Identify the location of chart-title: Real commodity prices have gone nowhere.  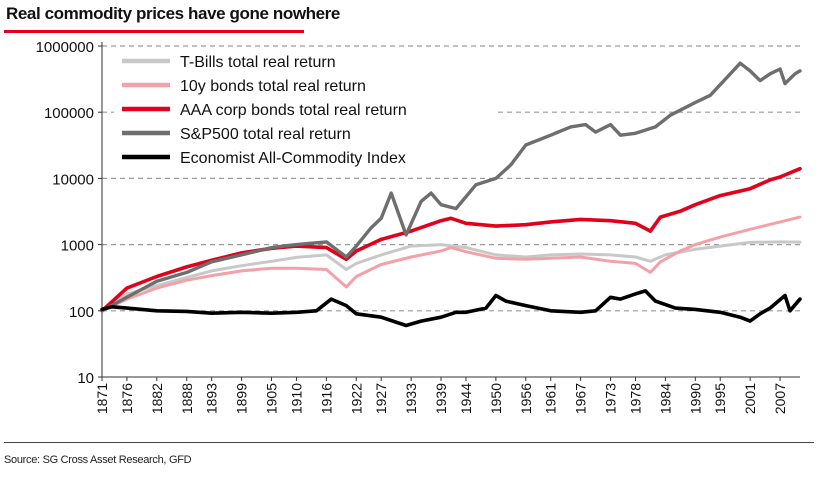
(173, 13).